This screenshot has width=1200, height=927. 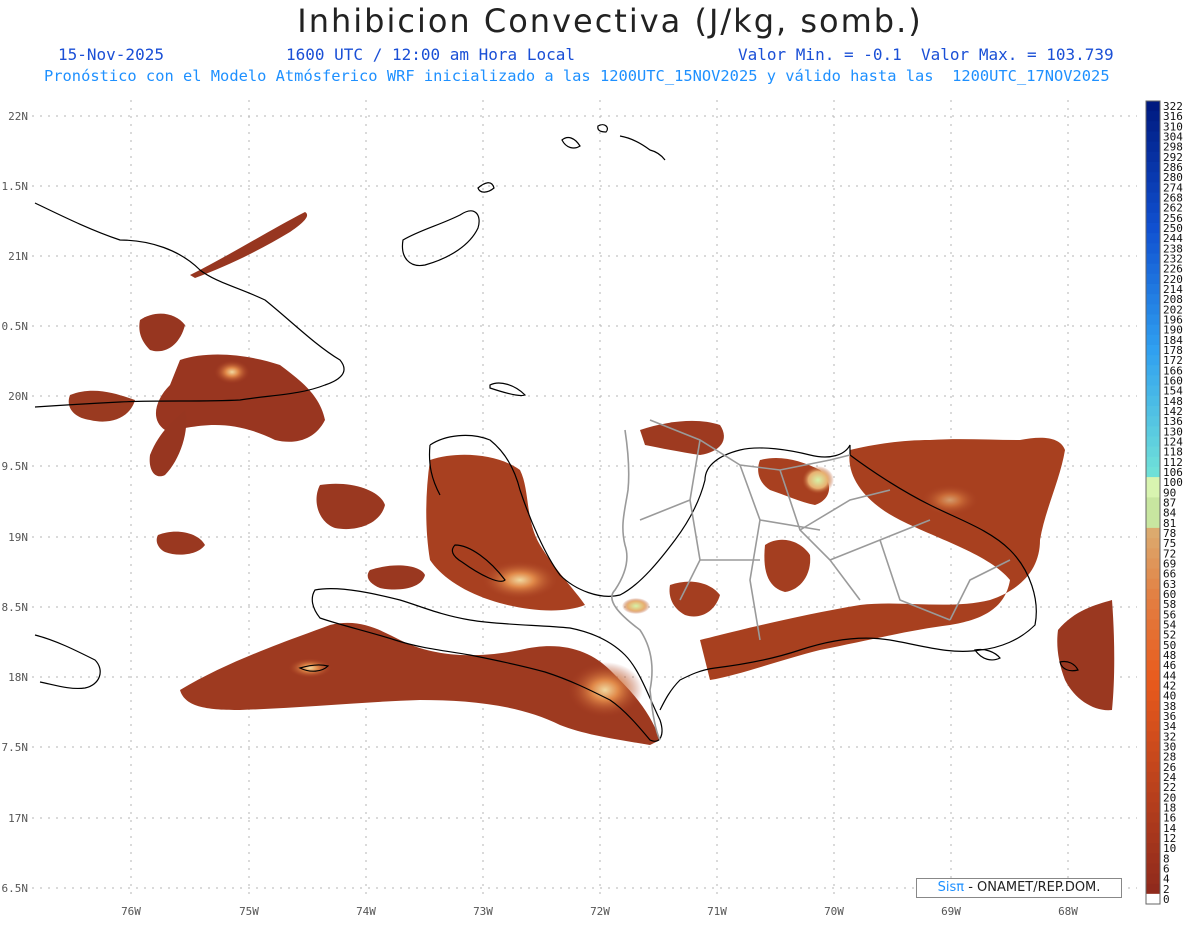 I want to click on colorbar-label: 28, so click(x=1169, y=757).